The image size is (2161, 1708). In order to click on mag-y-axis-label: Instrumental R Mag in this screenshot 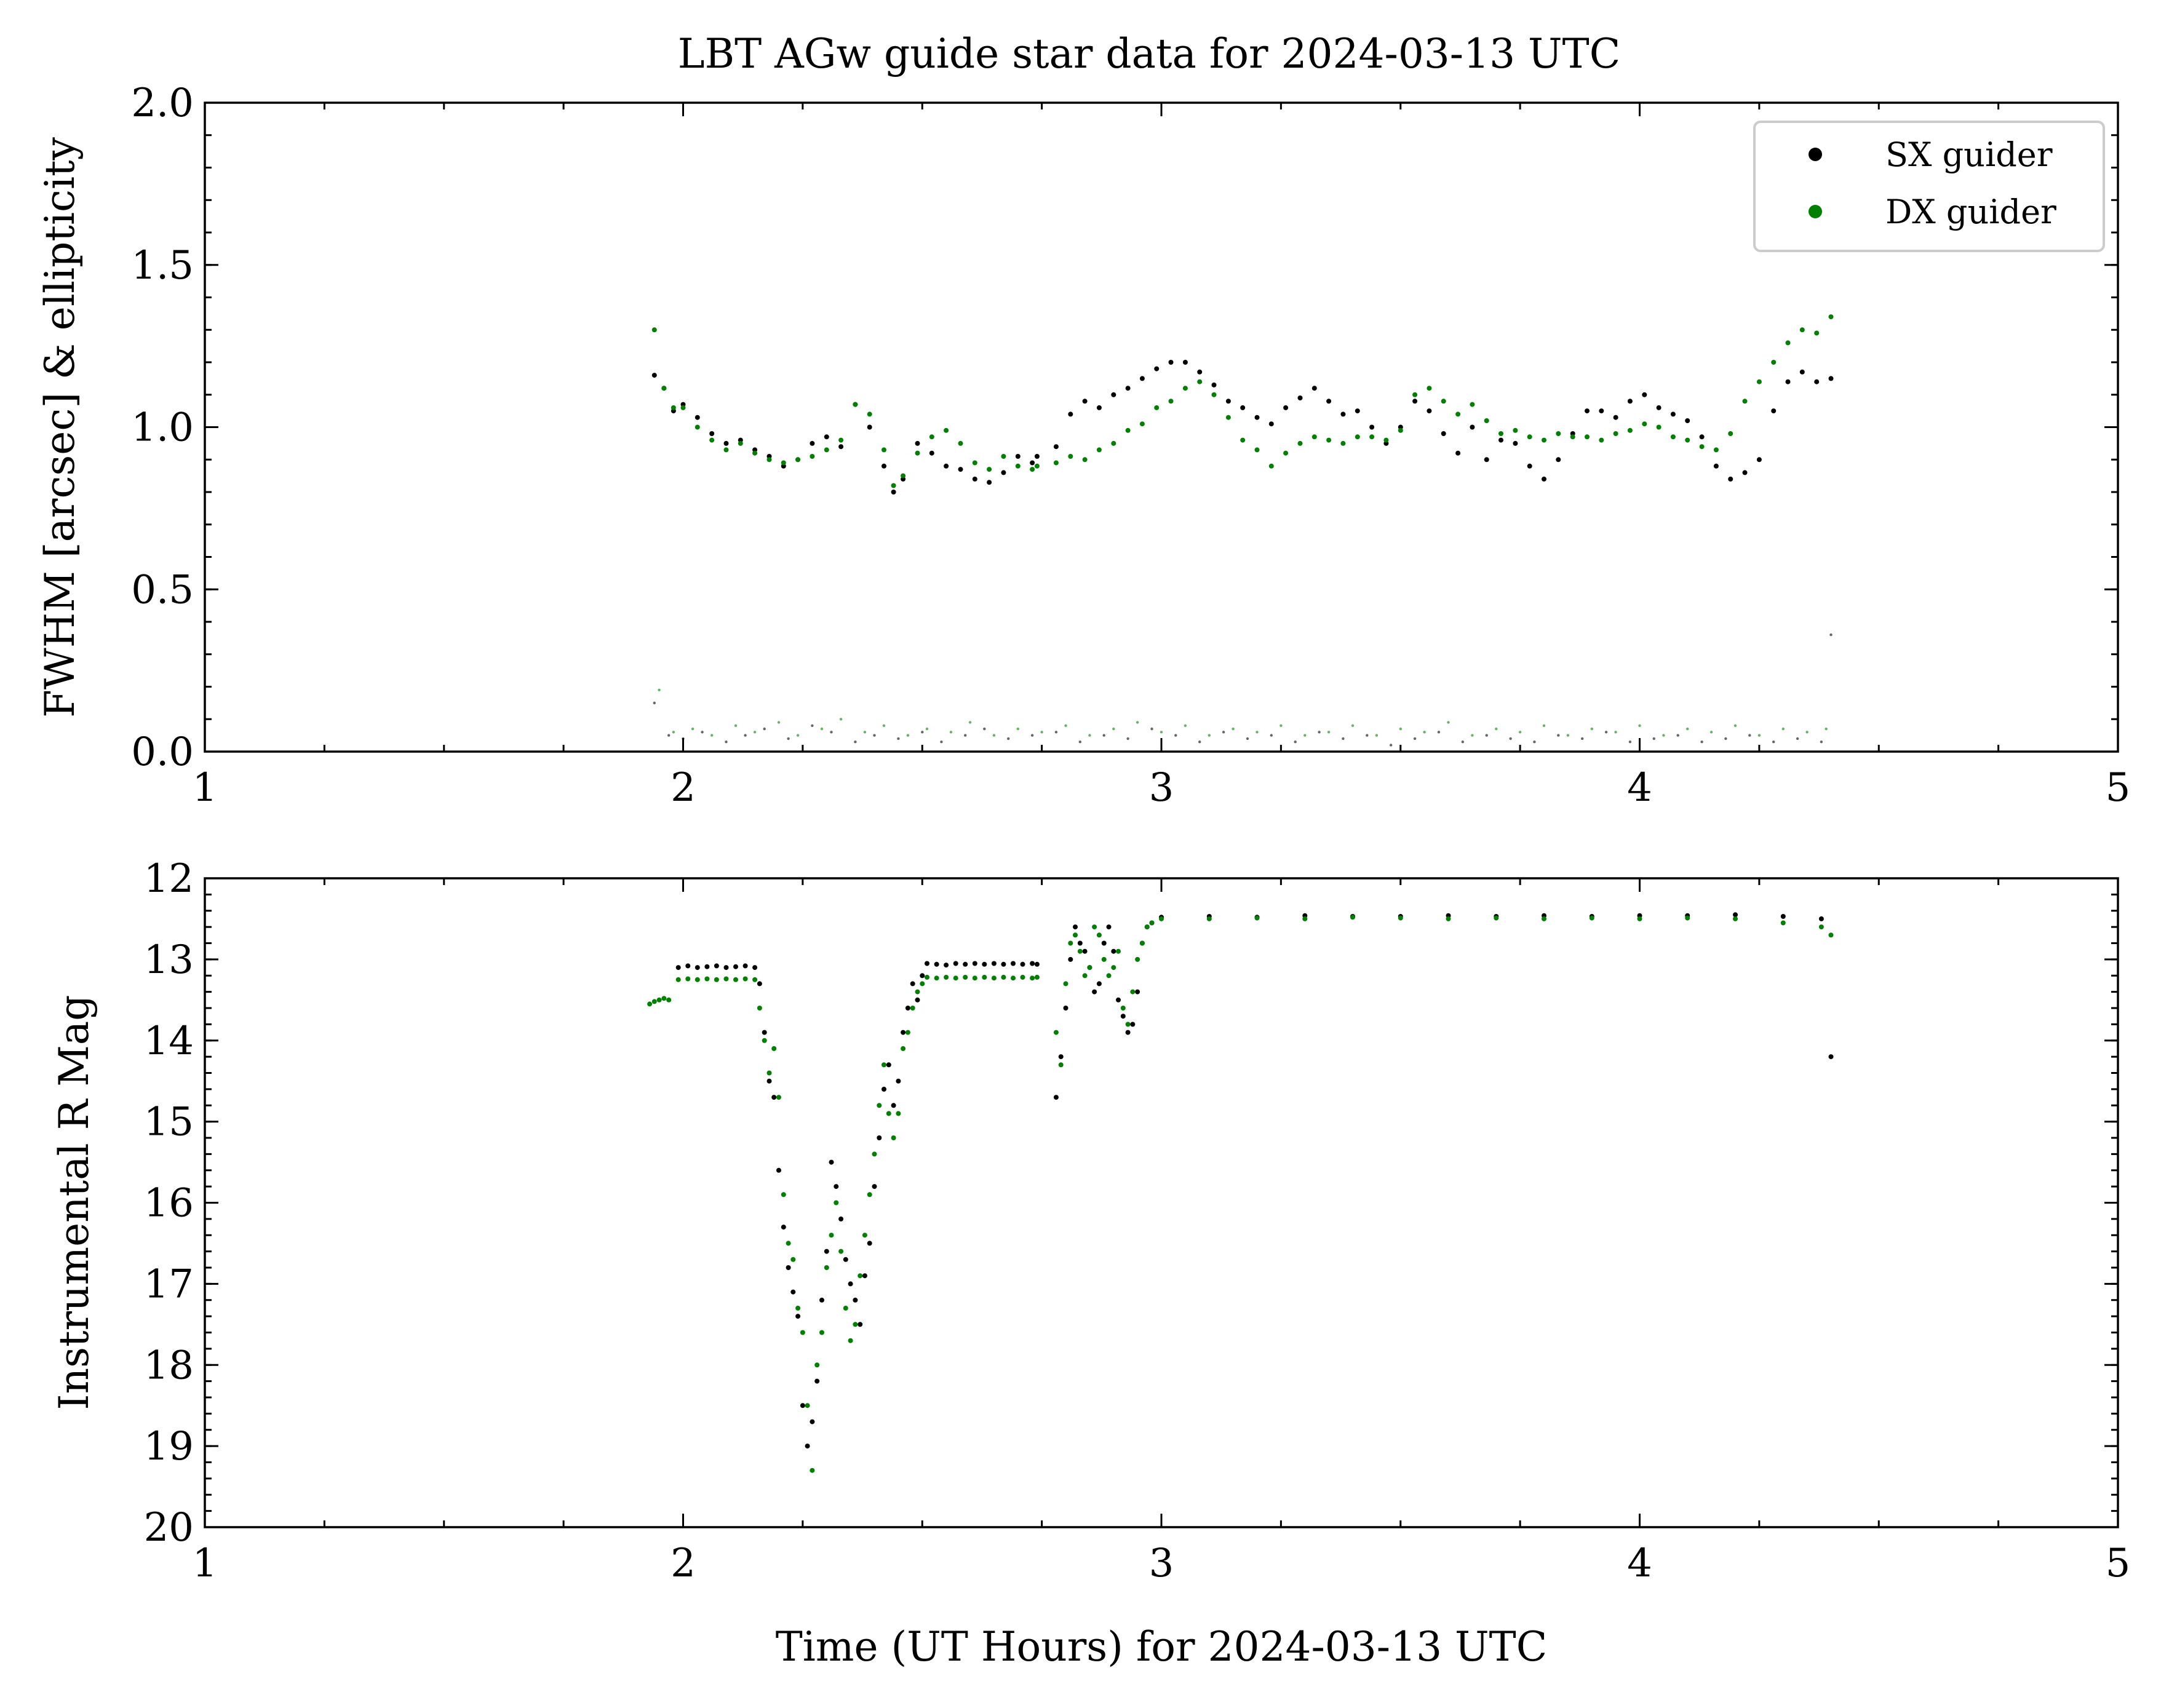, I will do `click(74, 1202)`.